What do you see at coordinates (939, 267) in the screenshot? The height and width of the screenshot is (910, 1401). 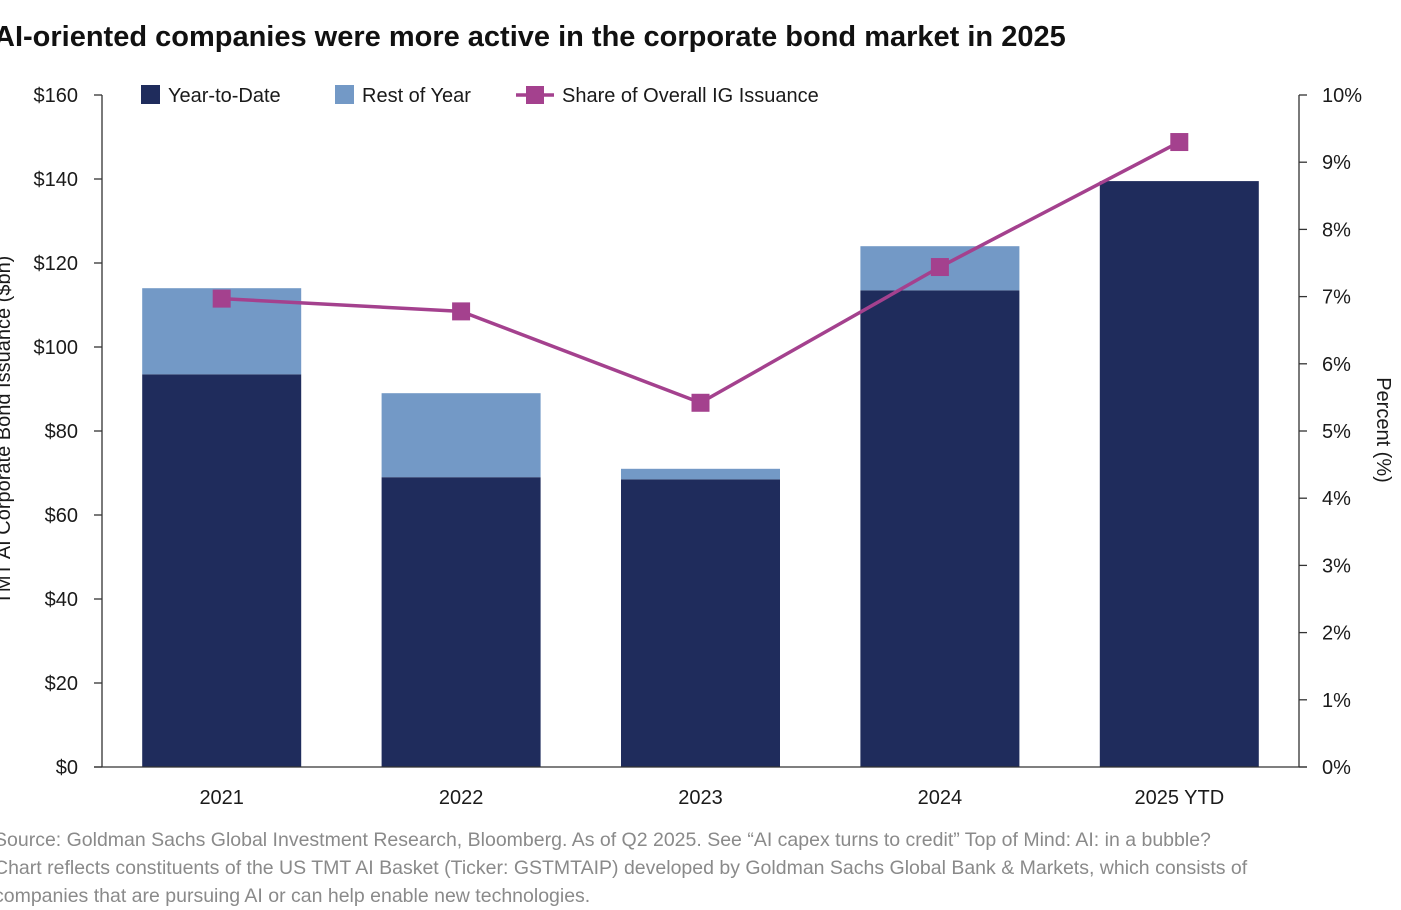 I see `ig-share-marker-2024` at bounding box center [939, 267].